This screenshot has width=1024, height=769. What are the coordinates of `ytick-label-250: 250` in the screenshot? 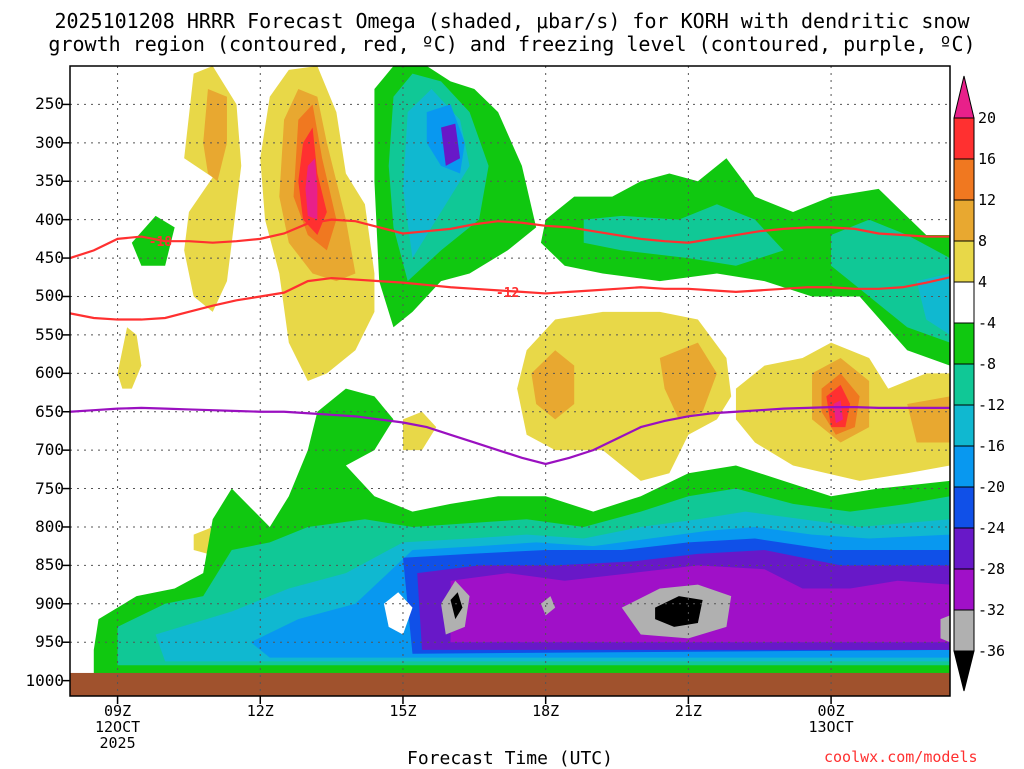 It's located at (49, 104).